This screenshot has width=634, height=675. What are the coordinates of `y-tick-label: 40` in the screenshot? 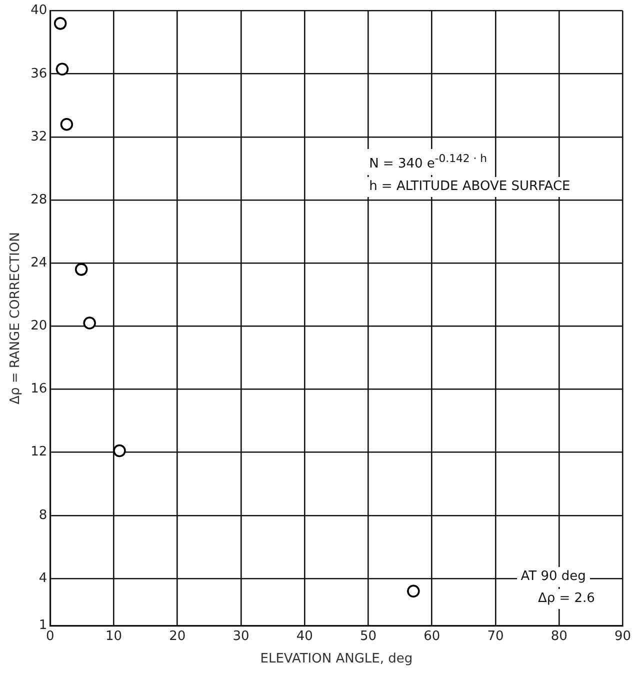 It's located at (39, 10).